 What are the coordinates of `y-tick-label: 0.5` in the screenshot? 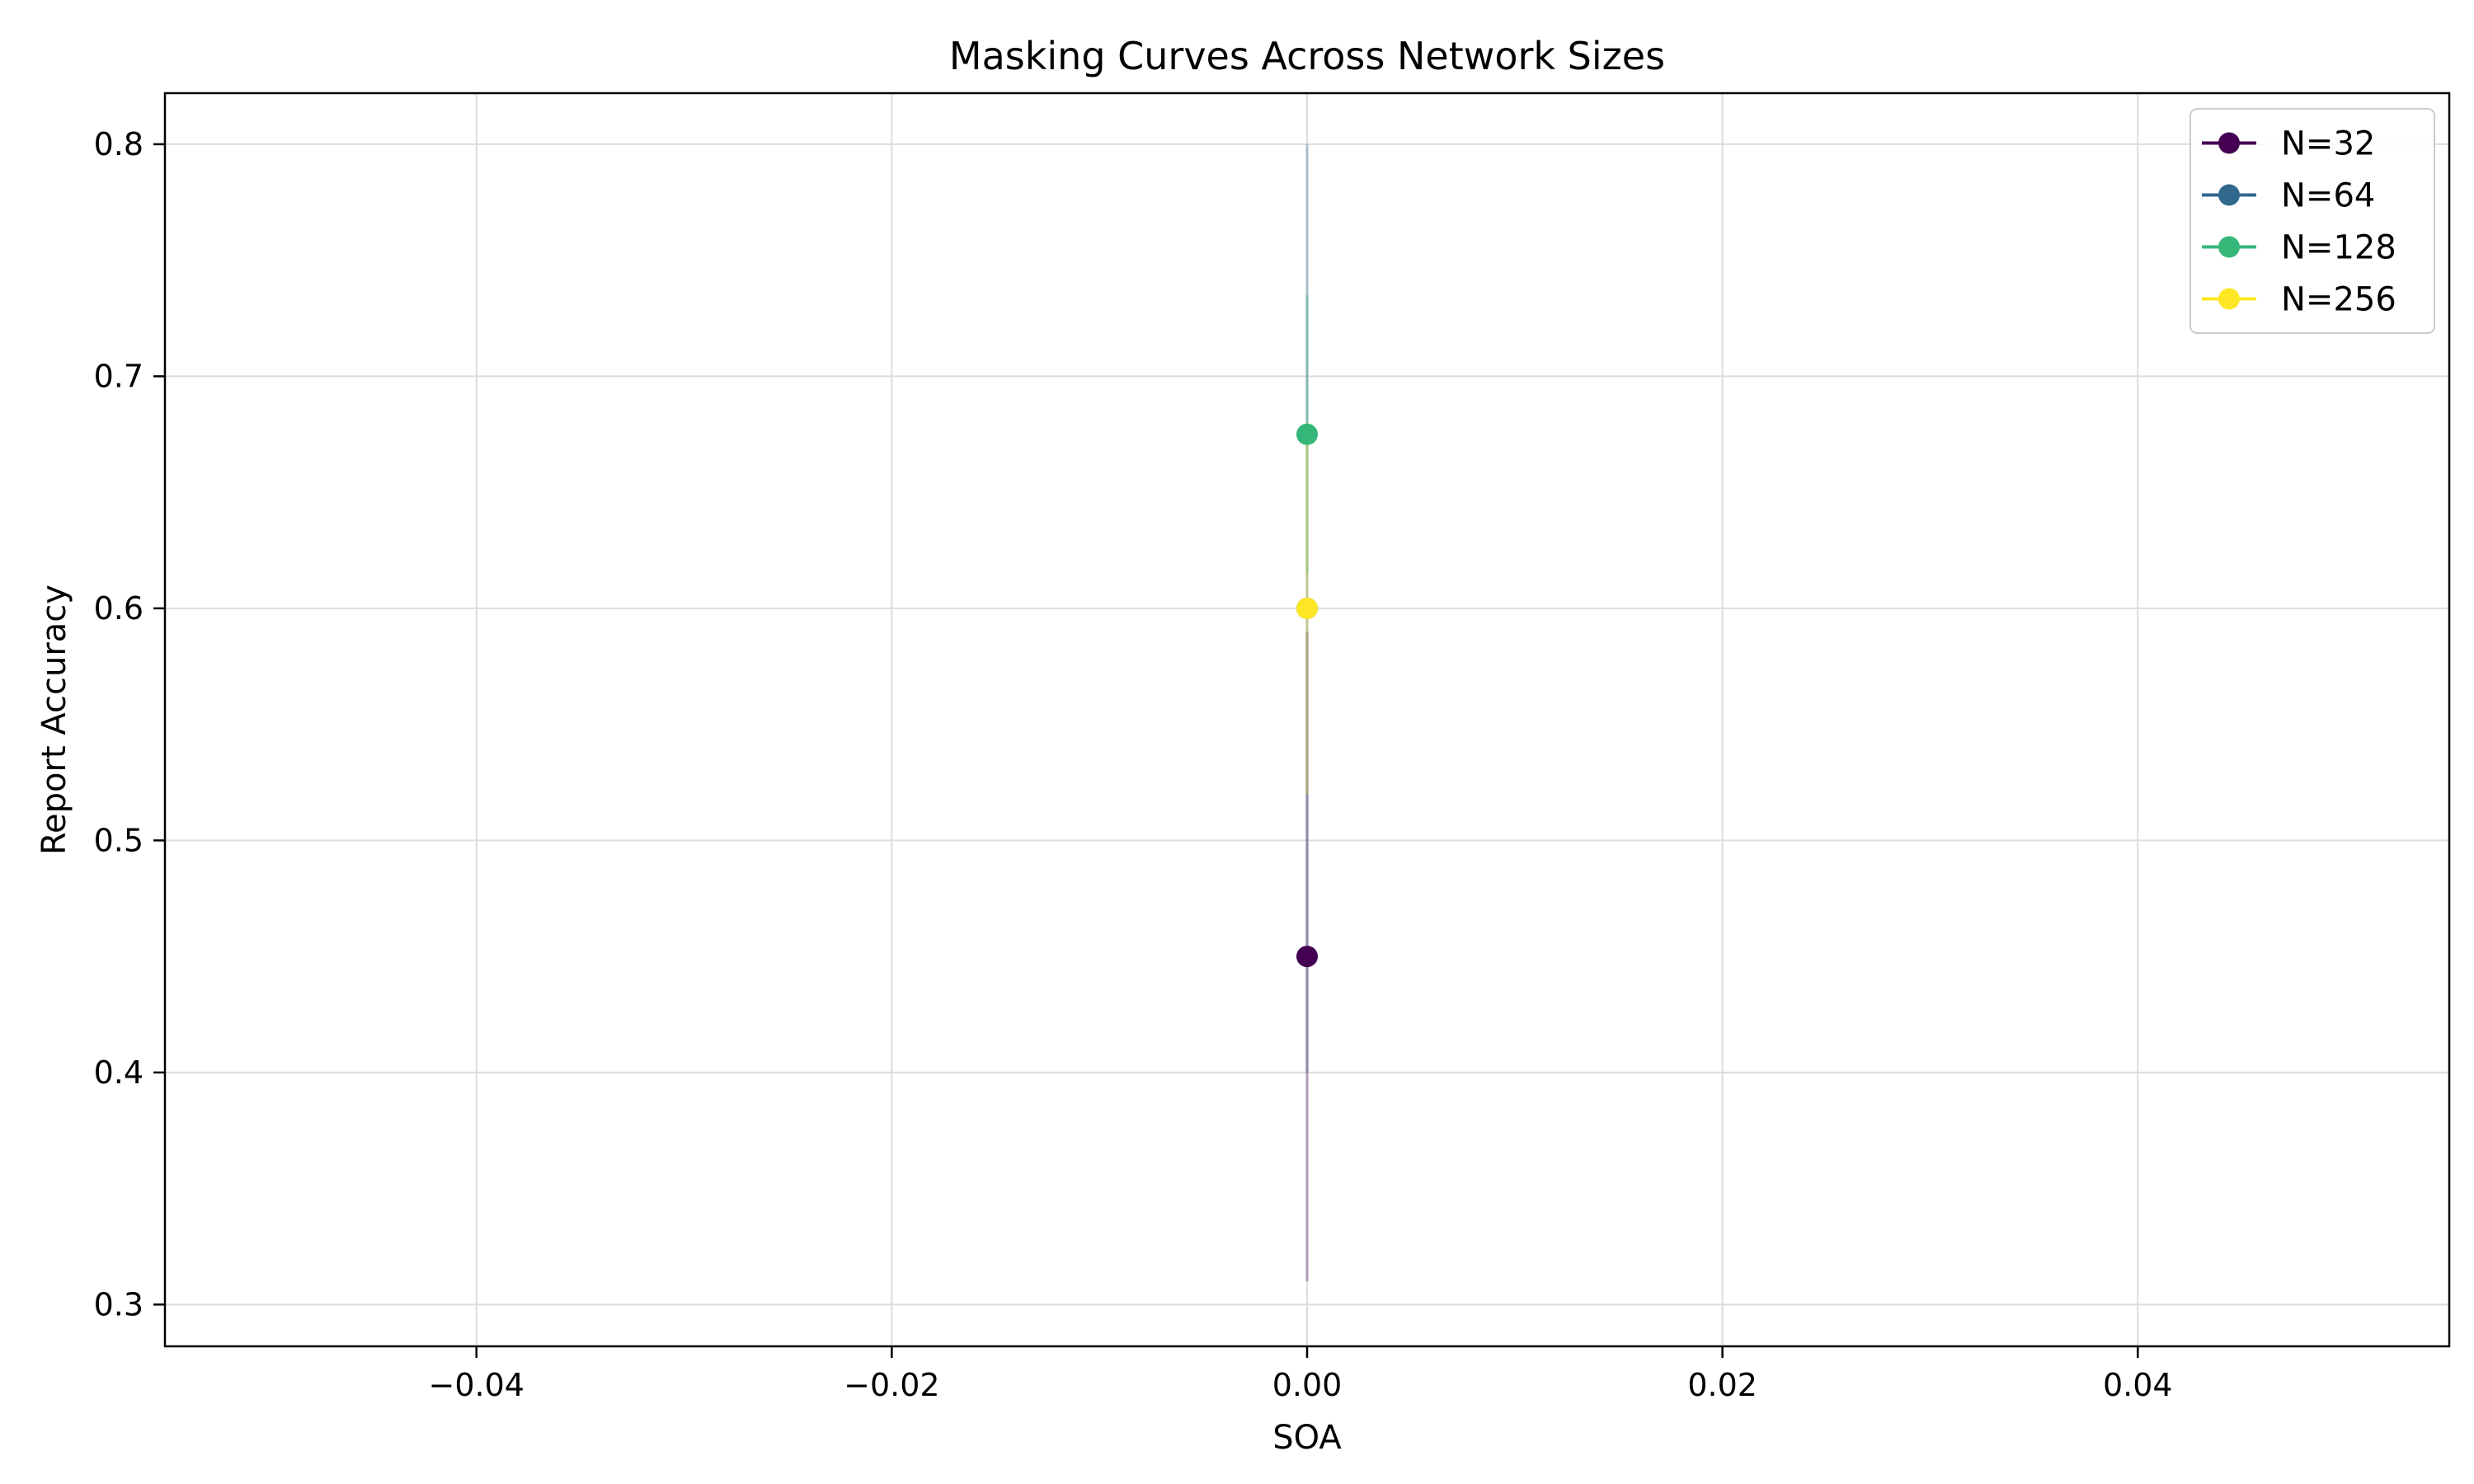 It's located at (118, 840).